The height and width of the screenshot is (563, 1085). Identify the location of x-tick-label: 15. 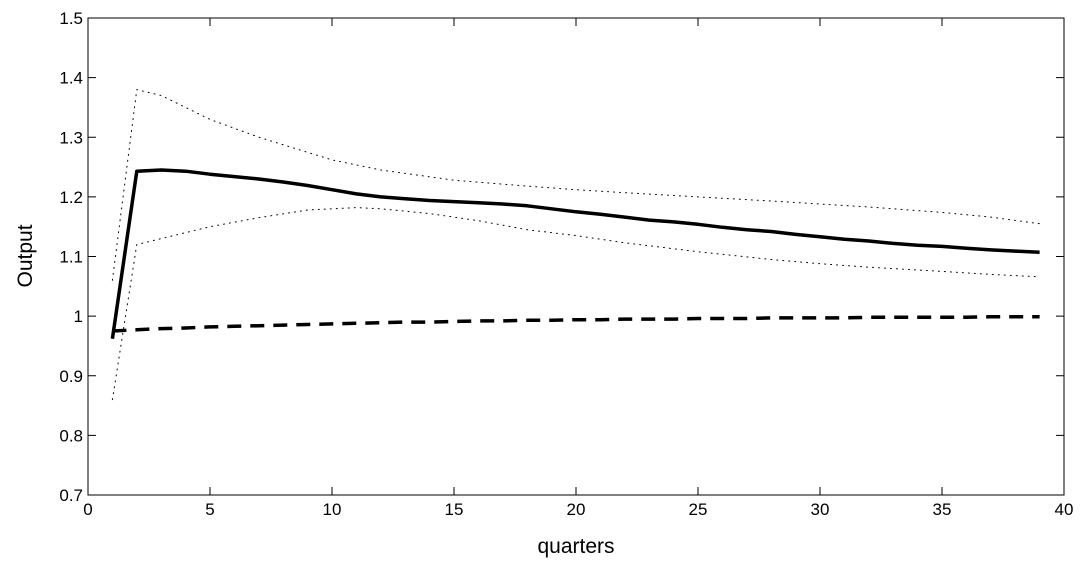
(454, 509).